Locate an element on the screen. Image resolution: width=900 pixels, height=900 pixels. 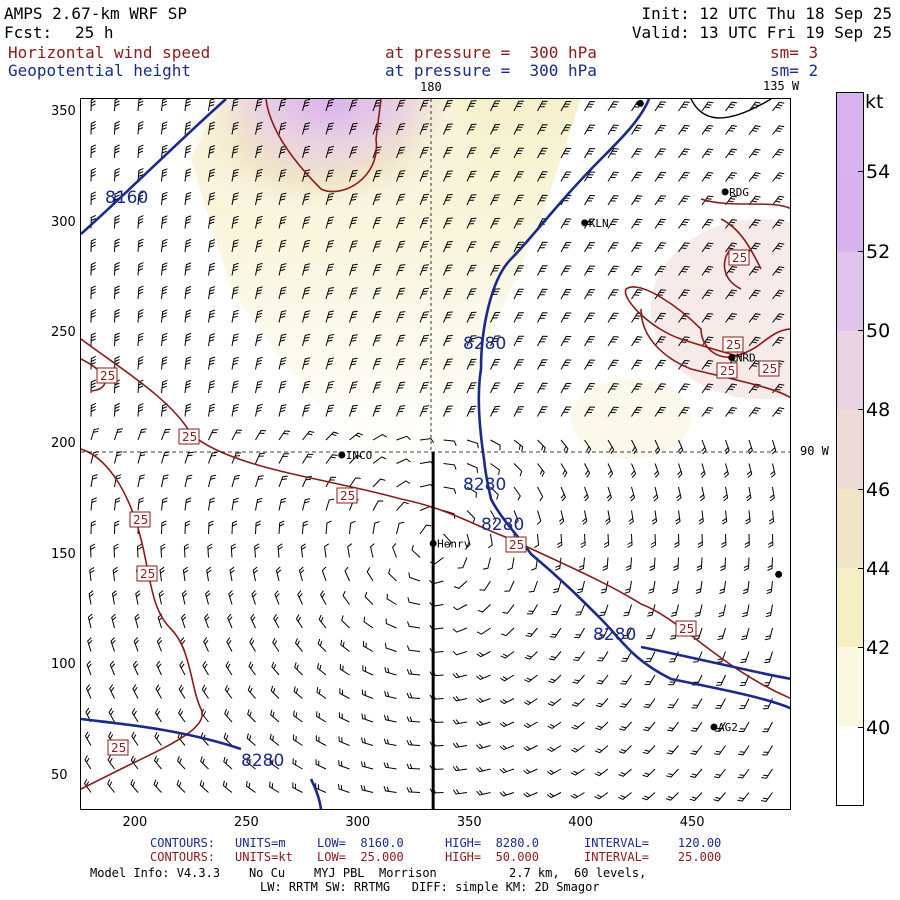
height-label-8280-b: 8280 is located at coordinates (484, 485).